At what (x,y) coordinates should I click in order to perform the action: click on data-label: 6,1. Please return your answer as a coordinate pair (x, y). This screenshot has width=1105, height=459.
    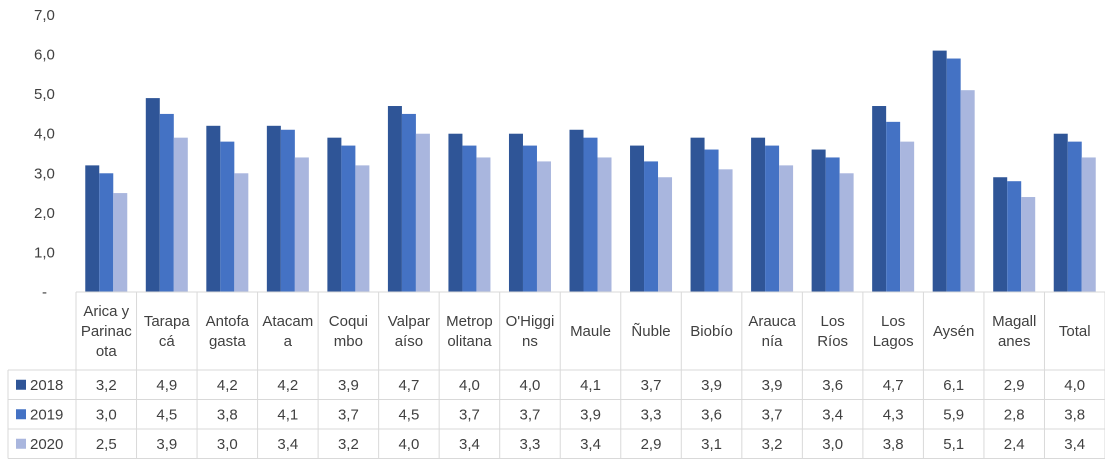
    Looking at the image, I should click on (953, 385).